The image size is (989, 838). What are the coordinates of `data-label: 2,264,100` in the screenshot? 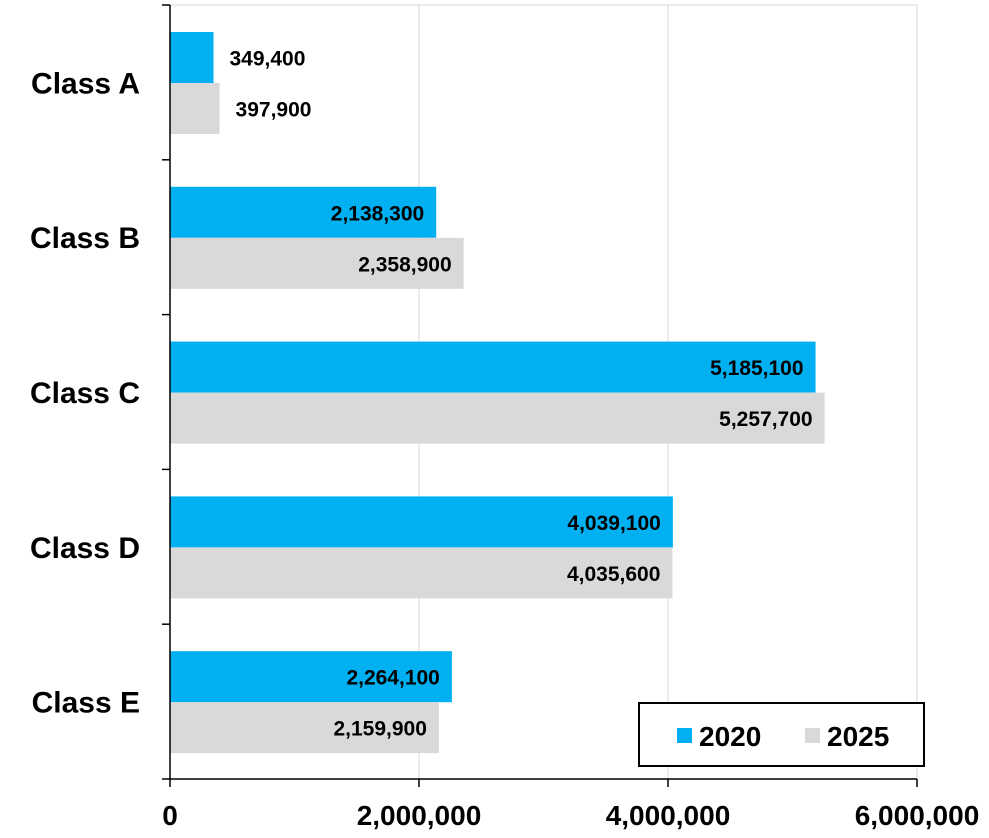 It's located at (392, 678).